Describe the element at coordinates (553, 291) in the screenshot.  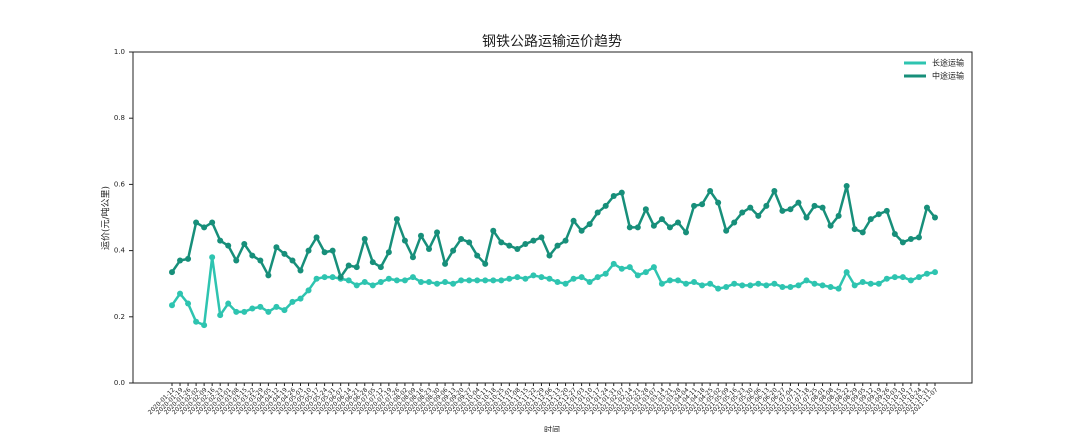
I see `series-line` at that location.